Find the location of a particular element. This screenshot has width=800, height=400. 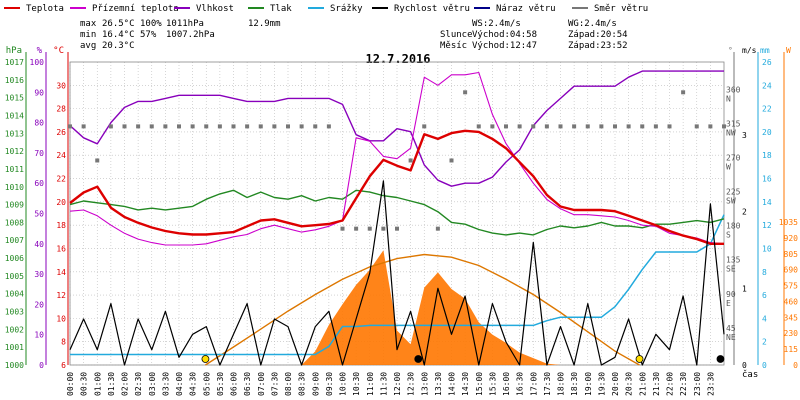

direction-tick-value: 225 is located at coordinates (733, 192).